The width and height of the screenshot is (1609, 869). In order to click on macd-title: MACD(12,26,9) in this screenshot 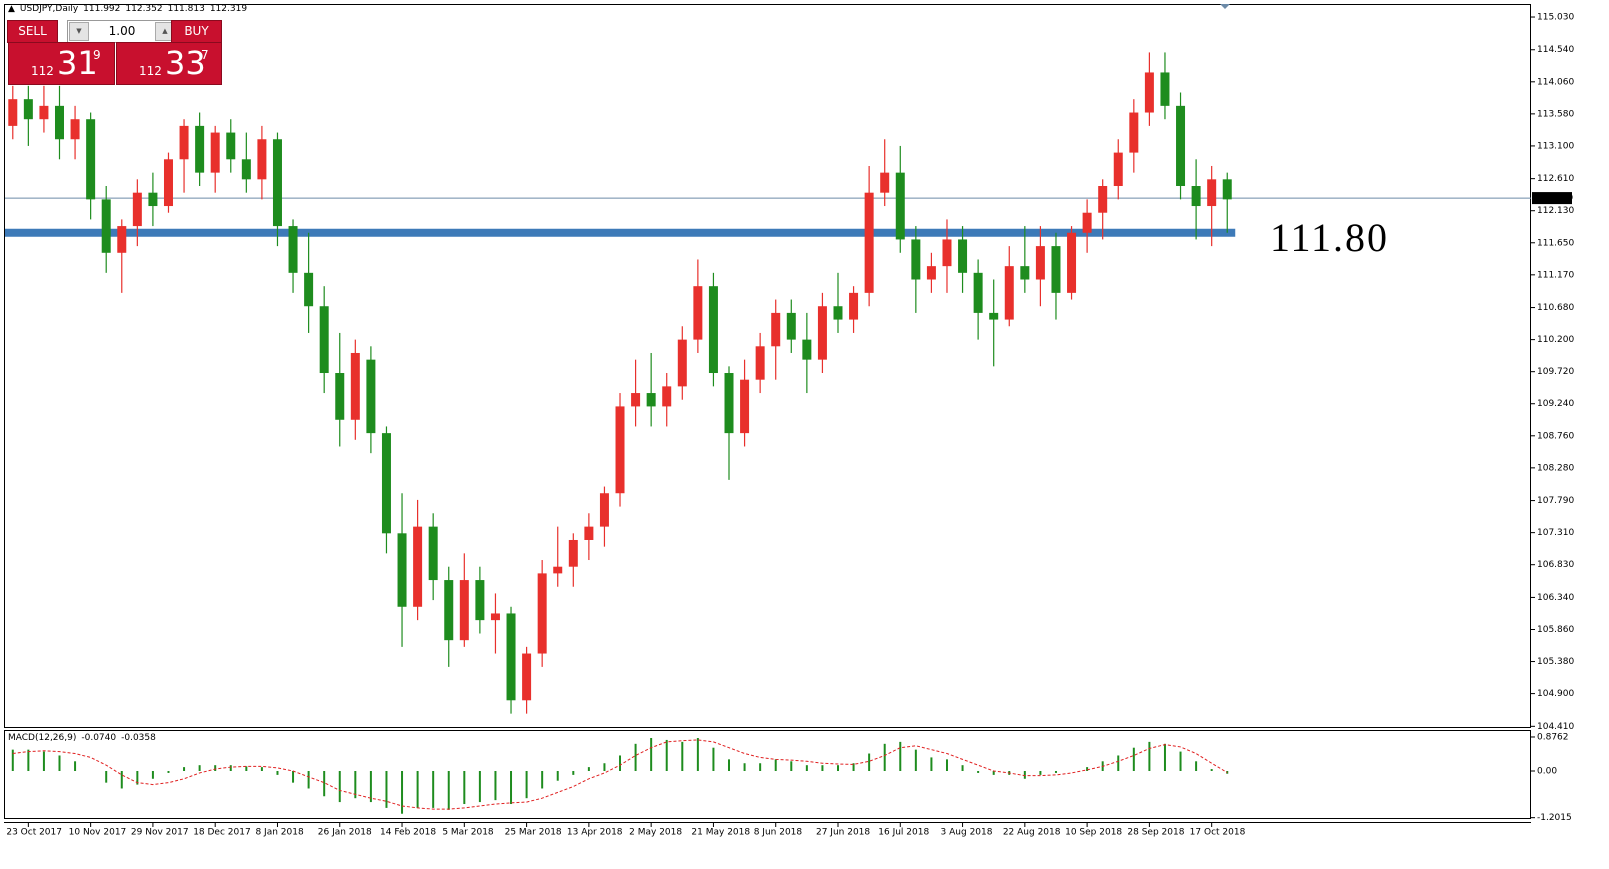, I will do `click(42, 738)`.